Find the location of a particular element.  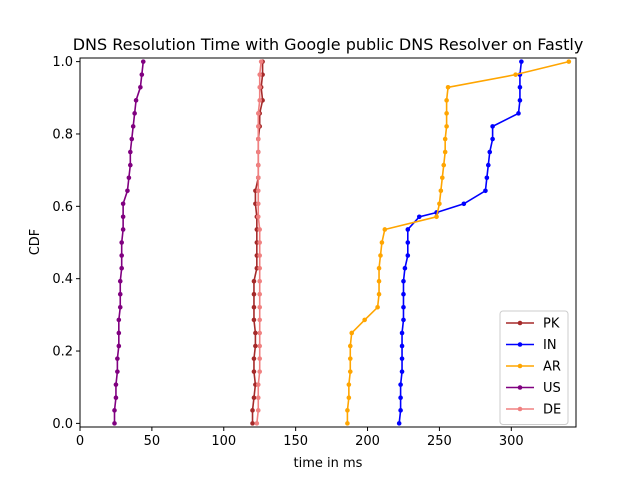

legend-label: US is located at coordinates (552, 388).